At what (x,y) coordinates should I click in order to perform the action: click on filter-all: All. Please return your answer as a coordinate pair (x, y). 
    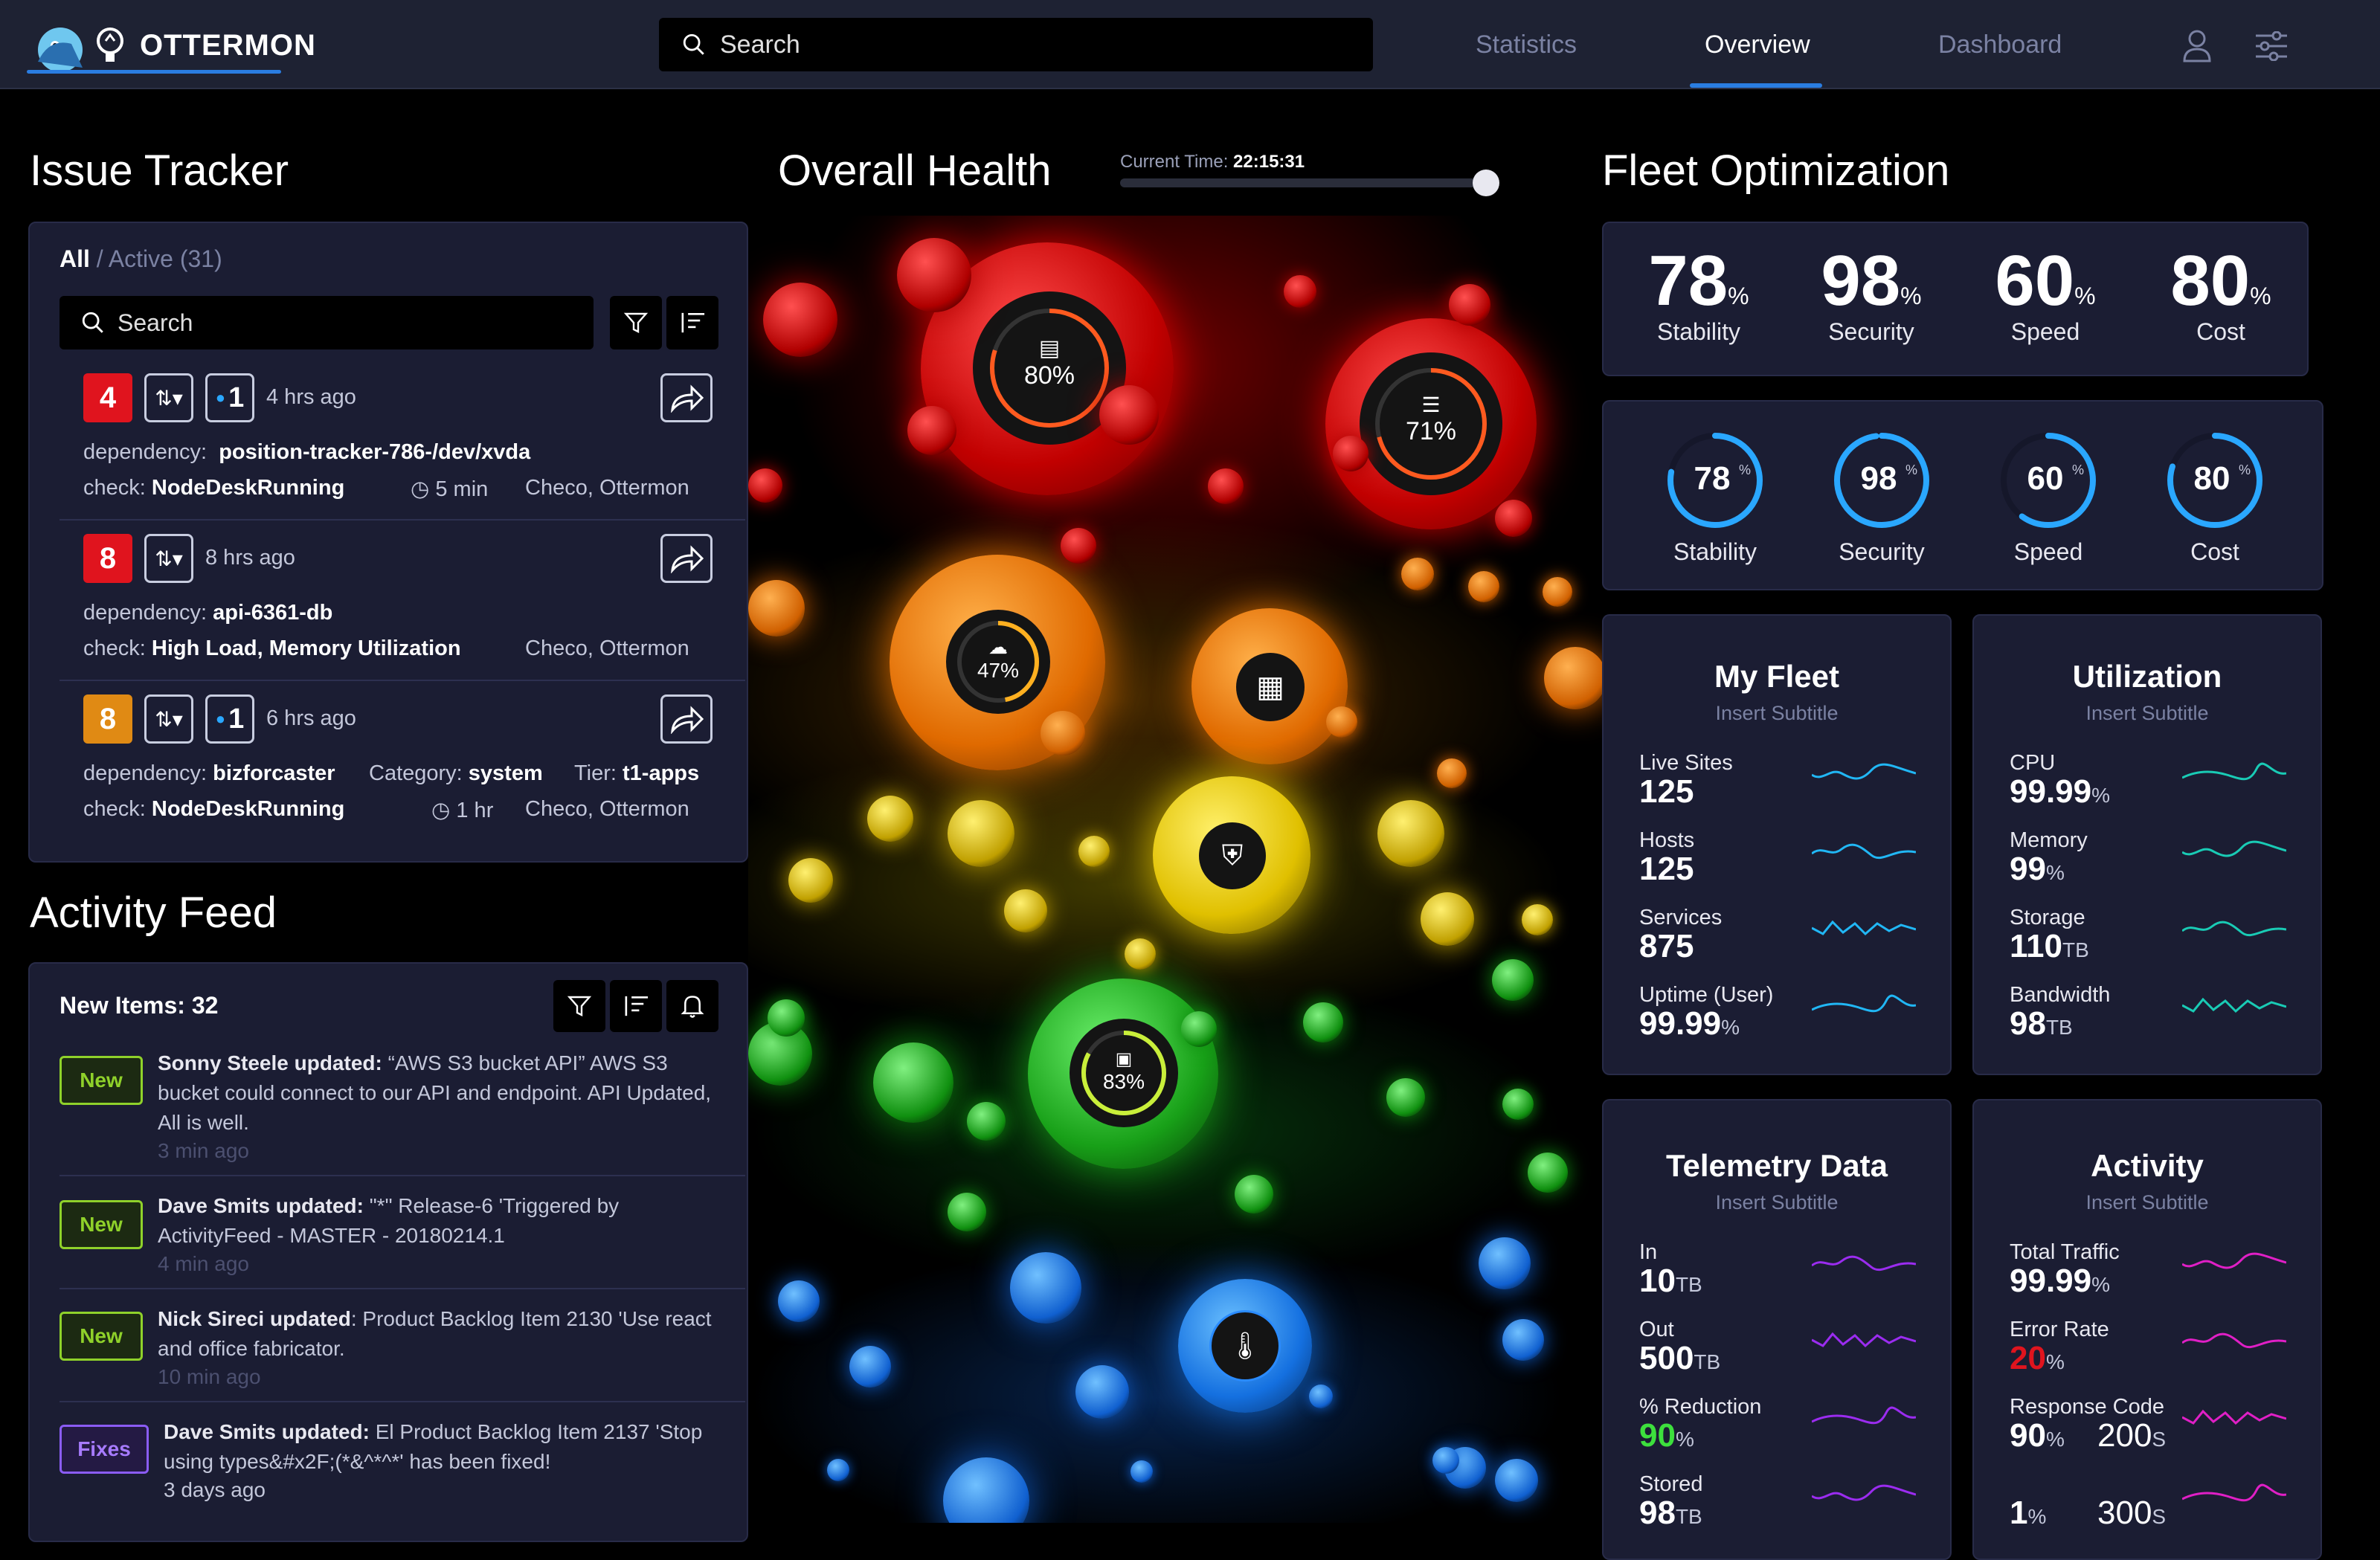
    Looking at the image, I should click on (75, 259).